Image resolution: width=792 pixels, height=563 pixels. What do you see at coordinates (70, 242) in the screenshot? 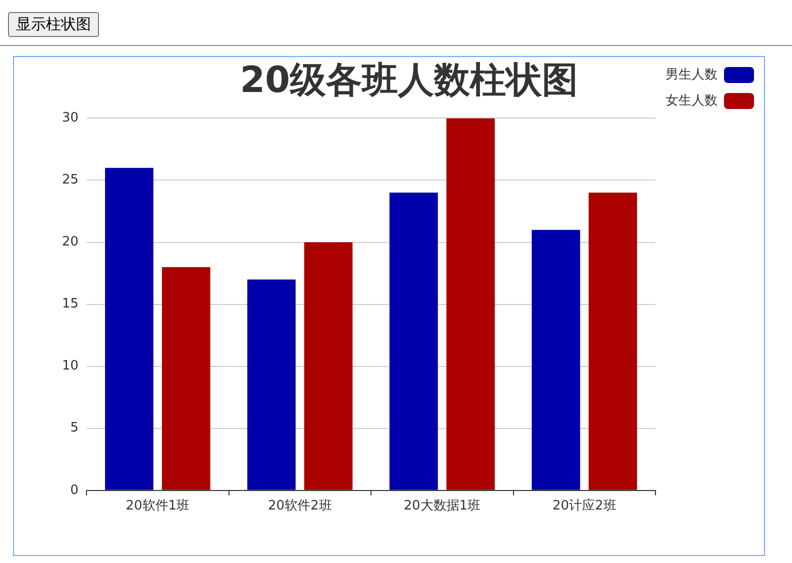
I see `y-tick-label: 20` at bounding box center [70, 242].